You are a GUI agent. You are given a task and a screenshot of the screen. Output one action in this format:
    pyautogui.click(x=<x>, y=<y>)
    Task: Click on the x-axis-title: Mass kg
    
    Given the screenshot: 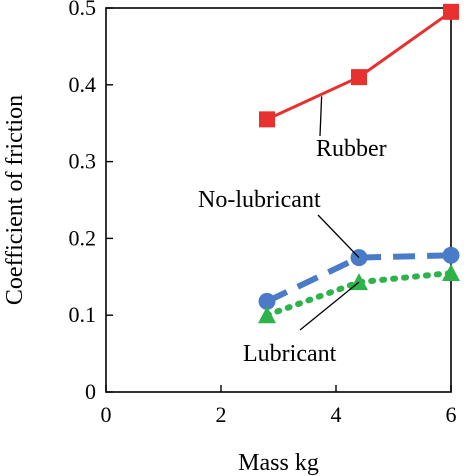 What is the action you would take?
    pyautogui.click(x=278, y=463)
    